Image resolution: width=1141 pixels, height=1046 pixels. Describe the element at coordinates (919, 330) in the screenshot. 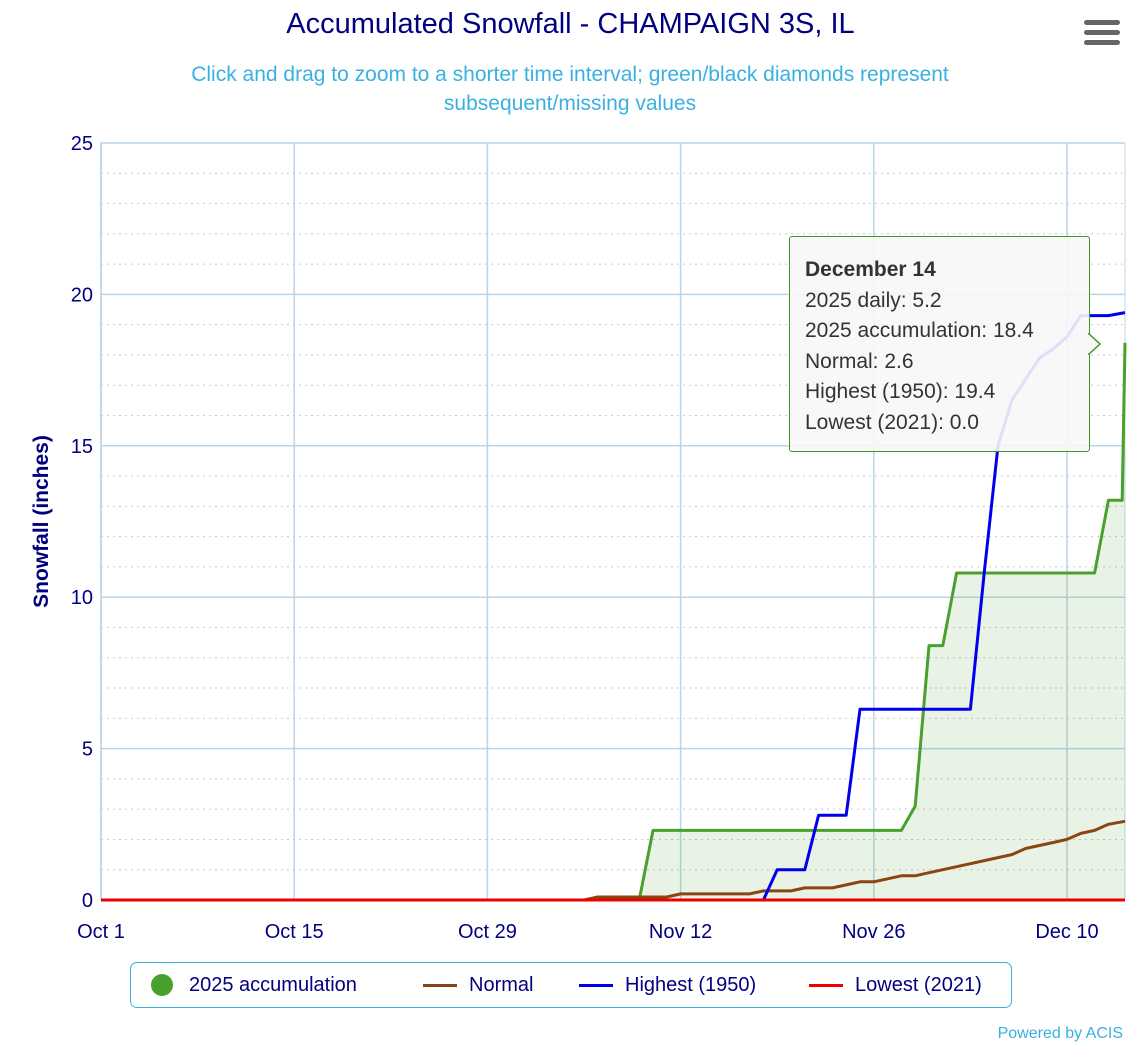

I see `tooltip-line-accumulation: 2025 accumulation: 18.4` at that location.